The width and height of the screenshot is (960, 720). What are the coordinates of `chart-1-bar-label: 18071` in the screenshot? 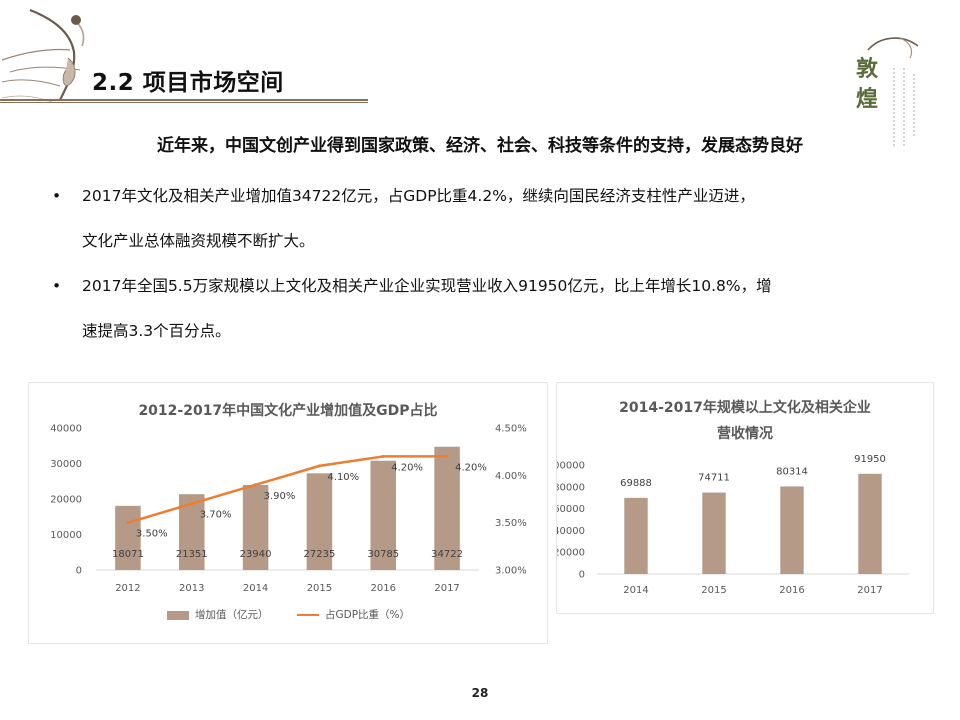 It's located at (128, 554).